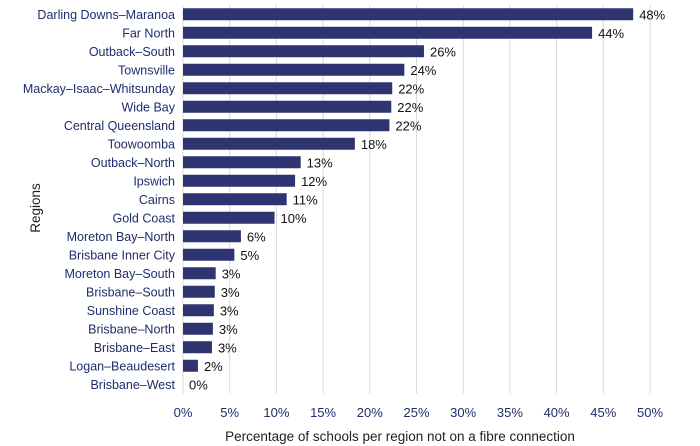 The width and height of the screenshot is (700, 446). What do you see at coordinates (35, 208) in the screenshot?
I see `y-axis-title: Regions` at bounding box center [35, 208].